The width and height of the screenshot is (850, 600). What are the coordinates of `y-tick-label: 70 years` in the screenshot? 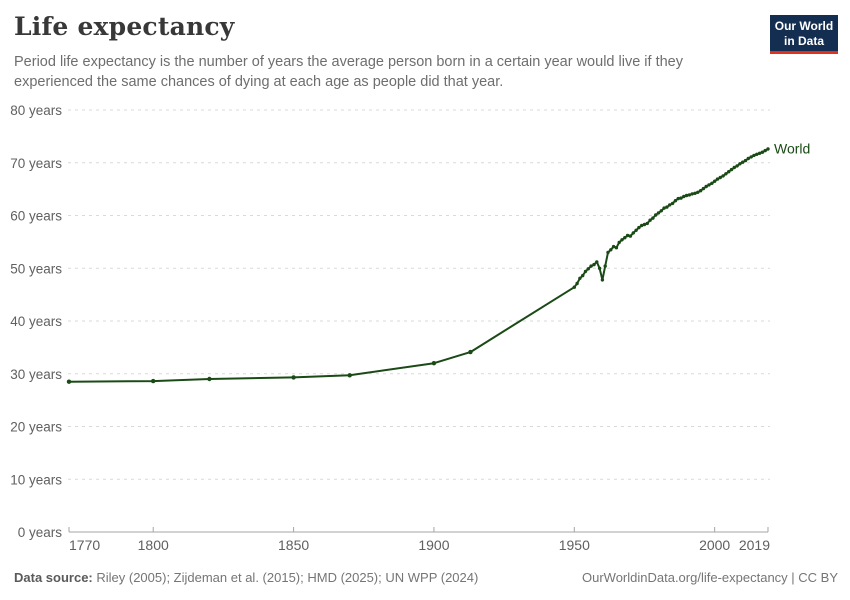 It's located at (36, 163).